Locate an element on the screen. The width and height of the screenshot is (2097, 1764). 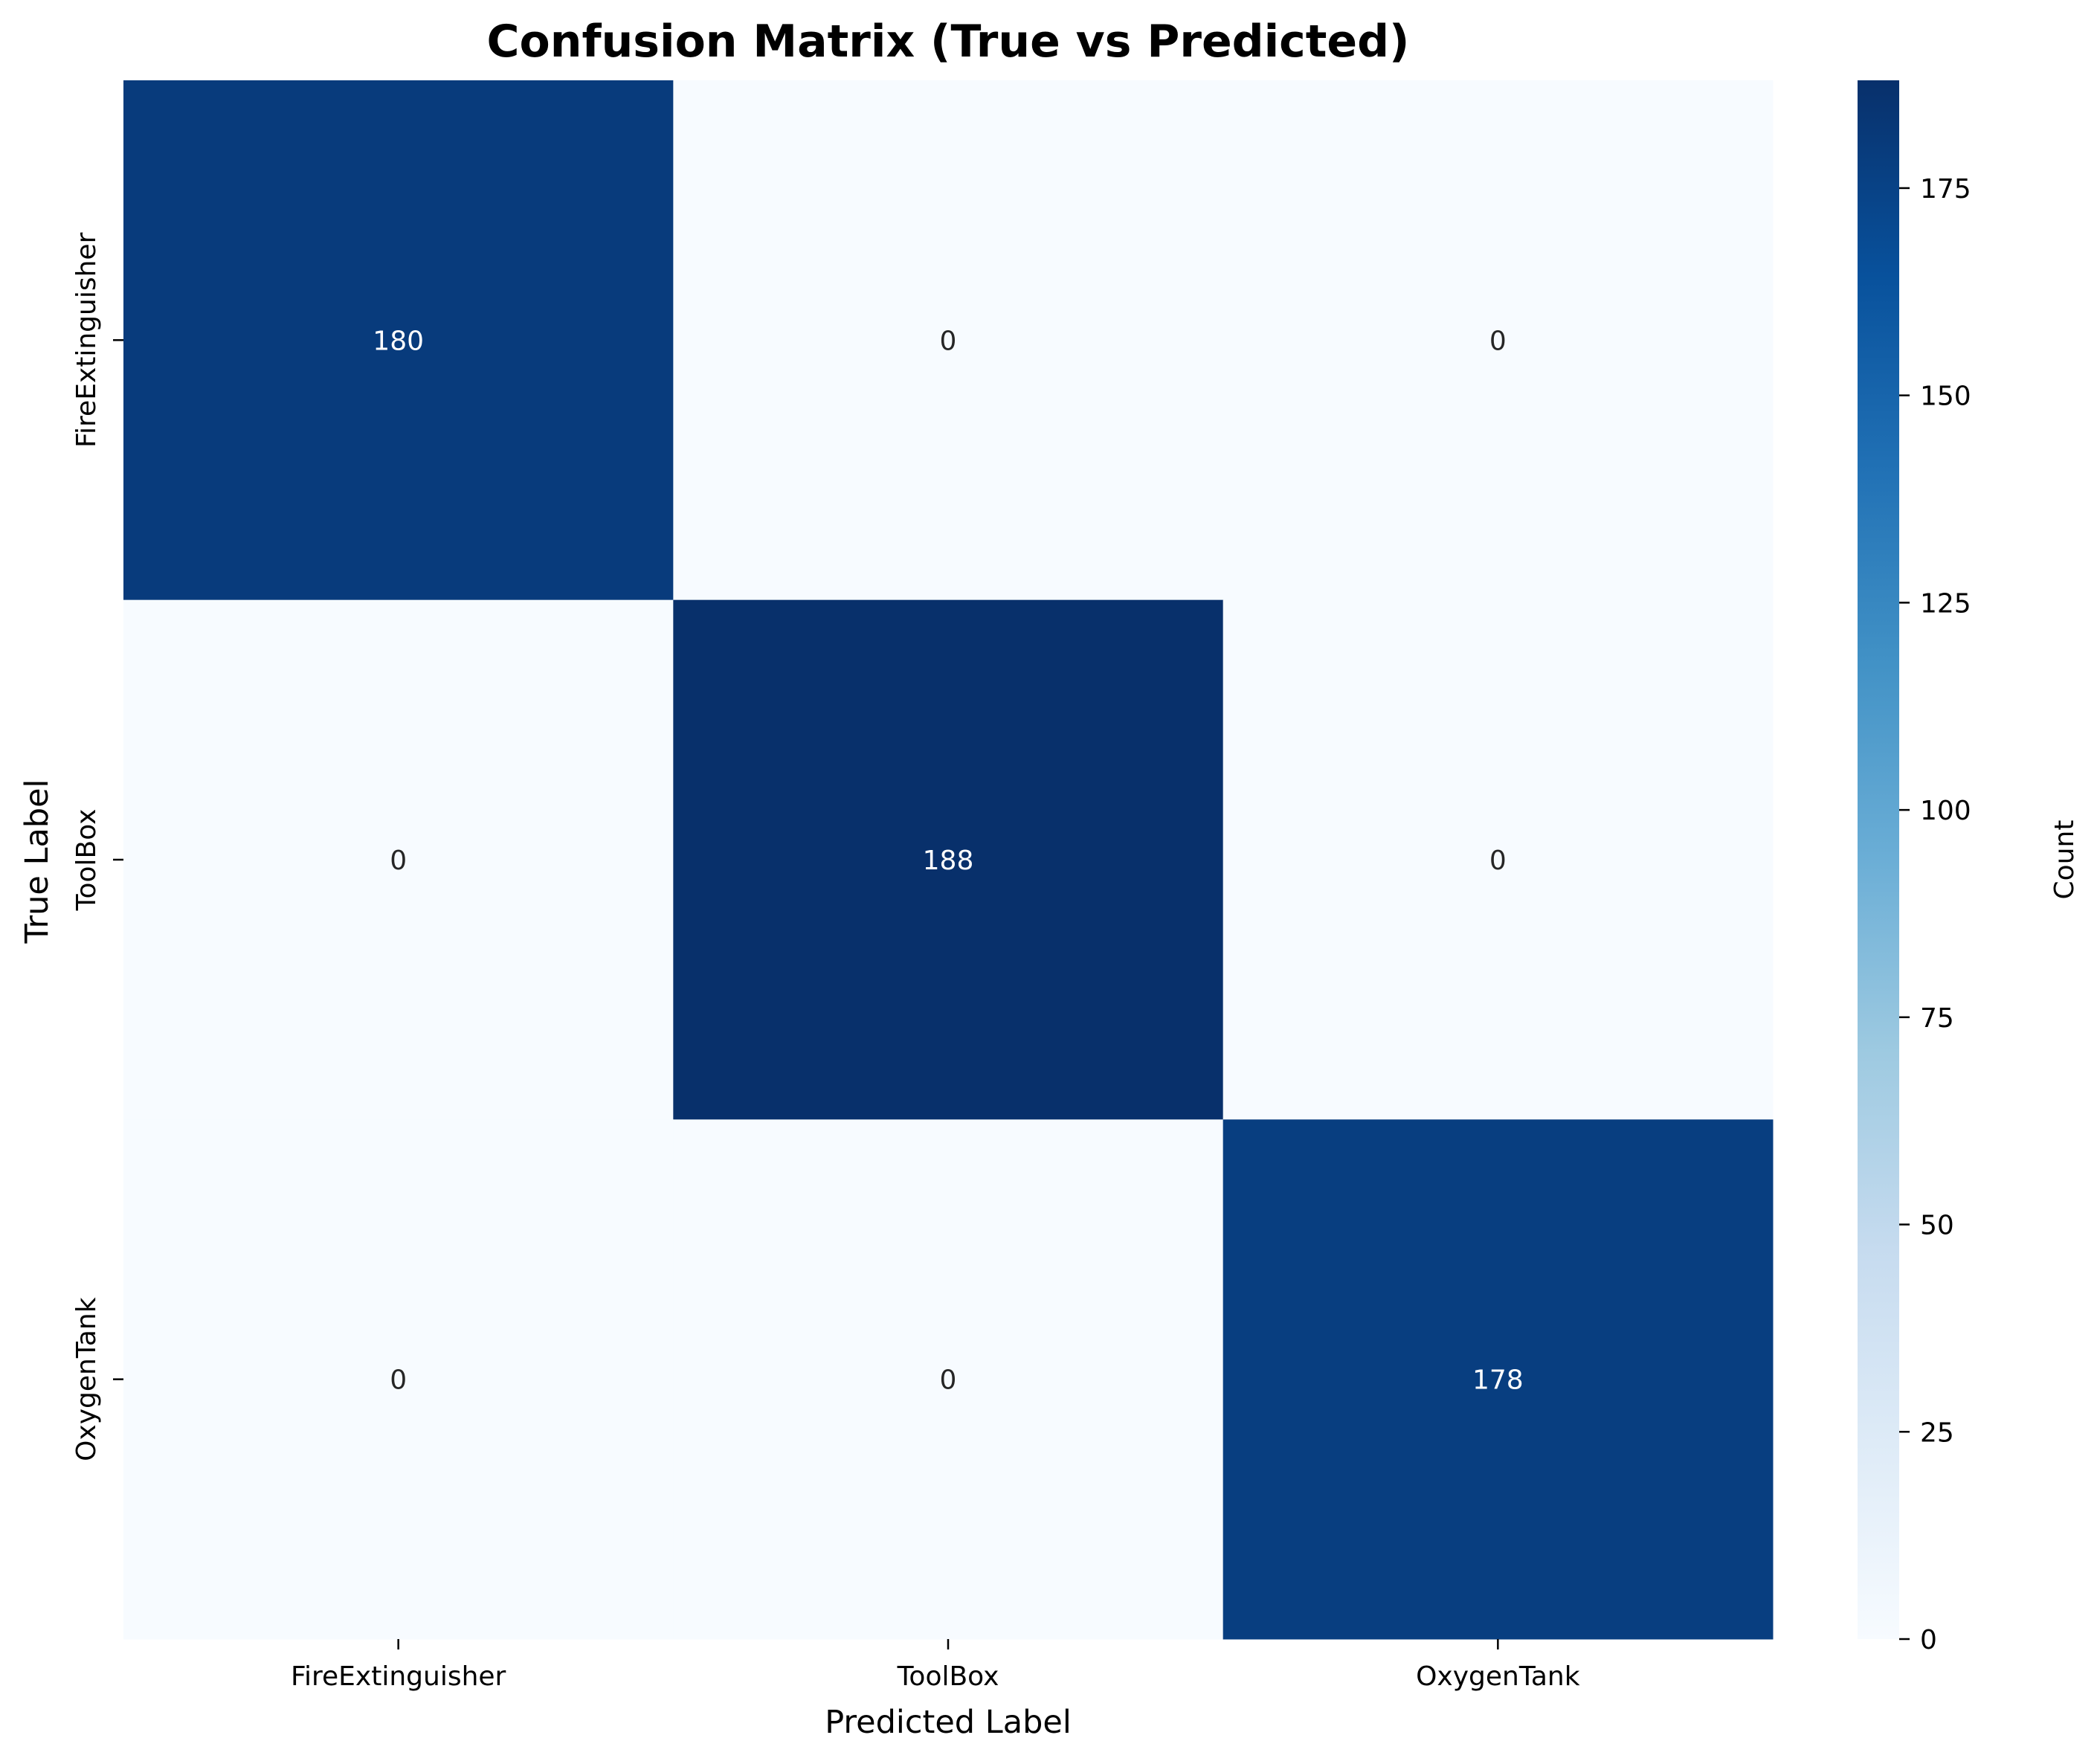
x-axis-label: Predicted Label is located at coordinates (948, 1723).